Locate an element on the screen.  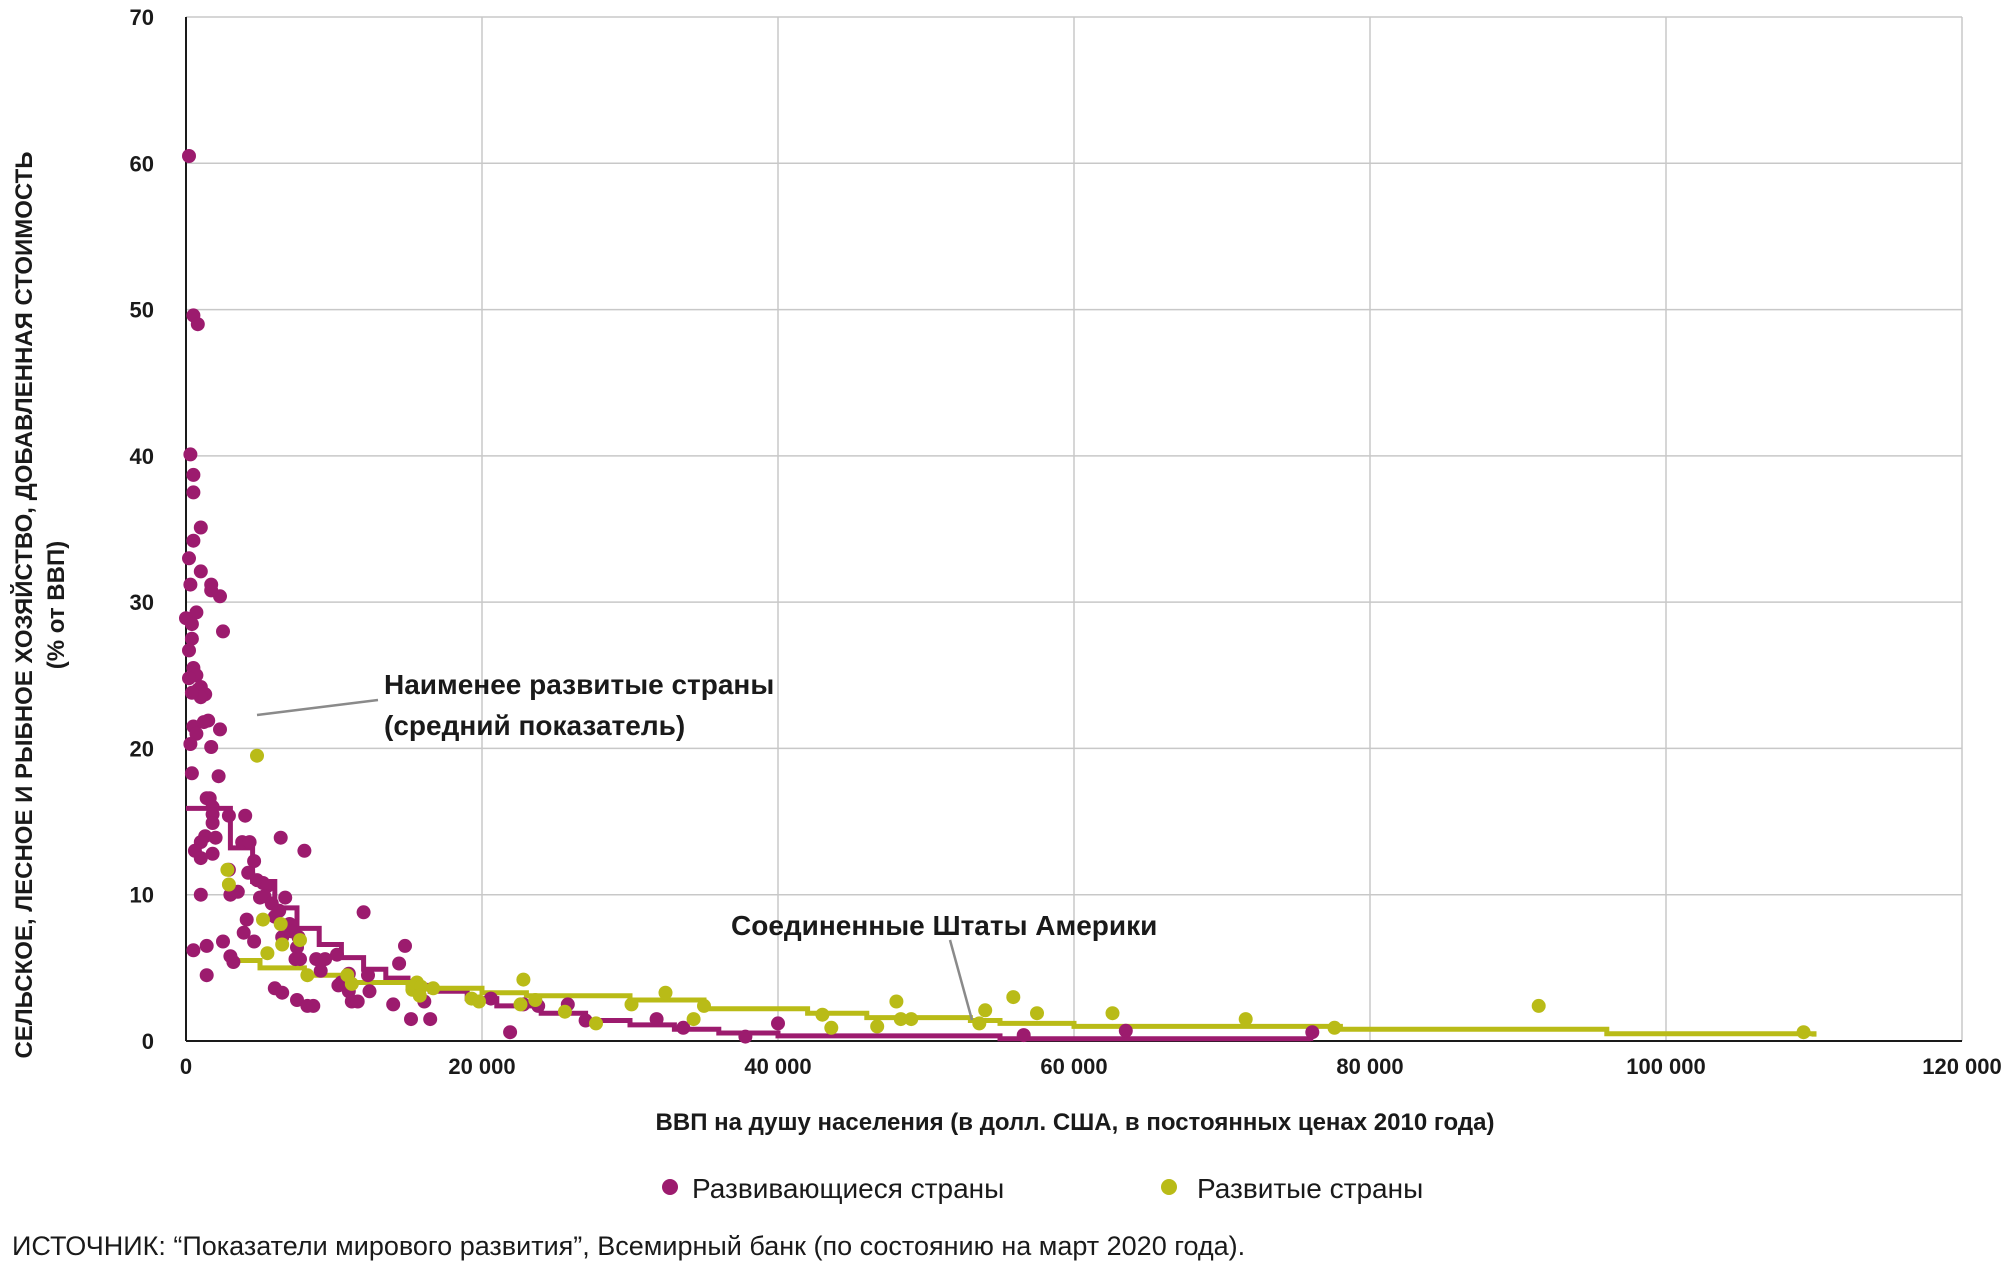
y-tick-label: 40 is located at coordinates (142, 456).